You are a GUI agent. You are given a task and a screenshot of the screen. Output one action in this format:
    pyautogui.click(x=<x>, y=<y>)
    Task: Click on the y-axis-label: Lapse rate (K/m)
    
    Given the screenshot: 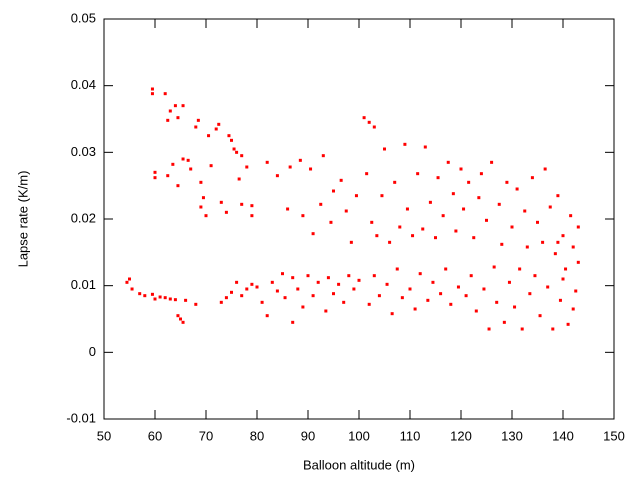 What is the action you would take?
    pyautogui.click(x=22, y=219)
    